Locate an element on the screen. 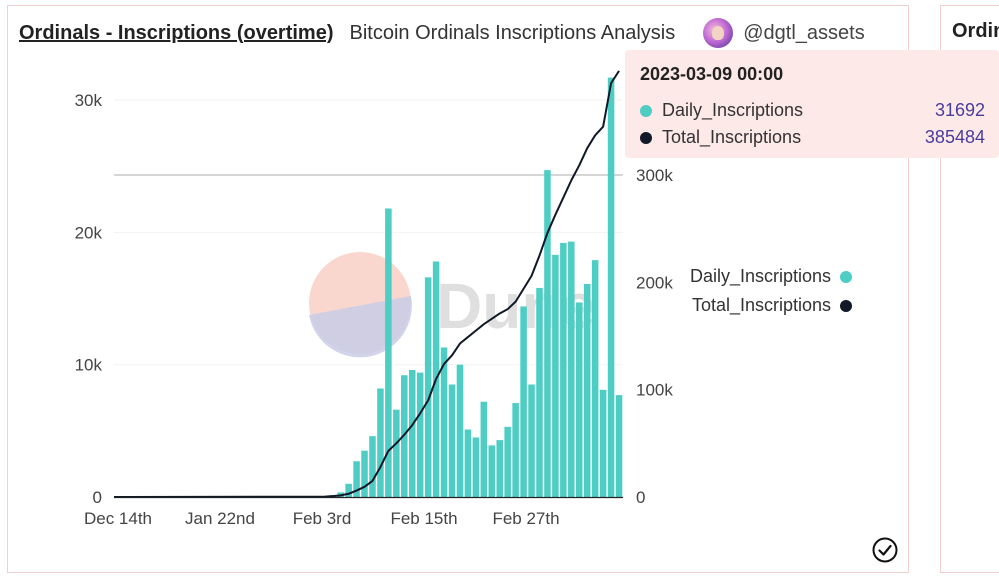 The width and height of the screenshot is (999, 579). avatar-face is located at coordinates (718, 33).